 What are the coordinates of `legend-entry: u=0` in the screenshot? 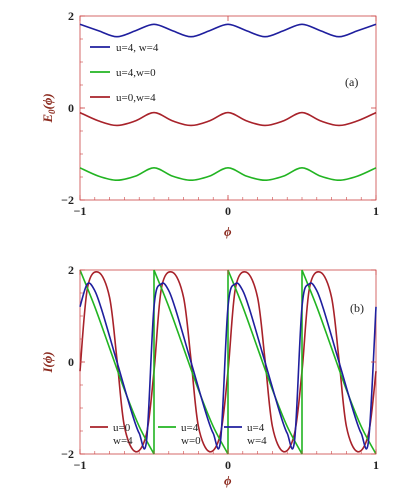 It's located at (122, 428).